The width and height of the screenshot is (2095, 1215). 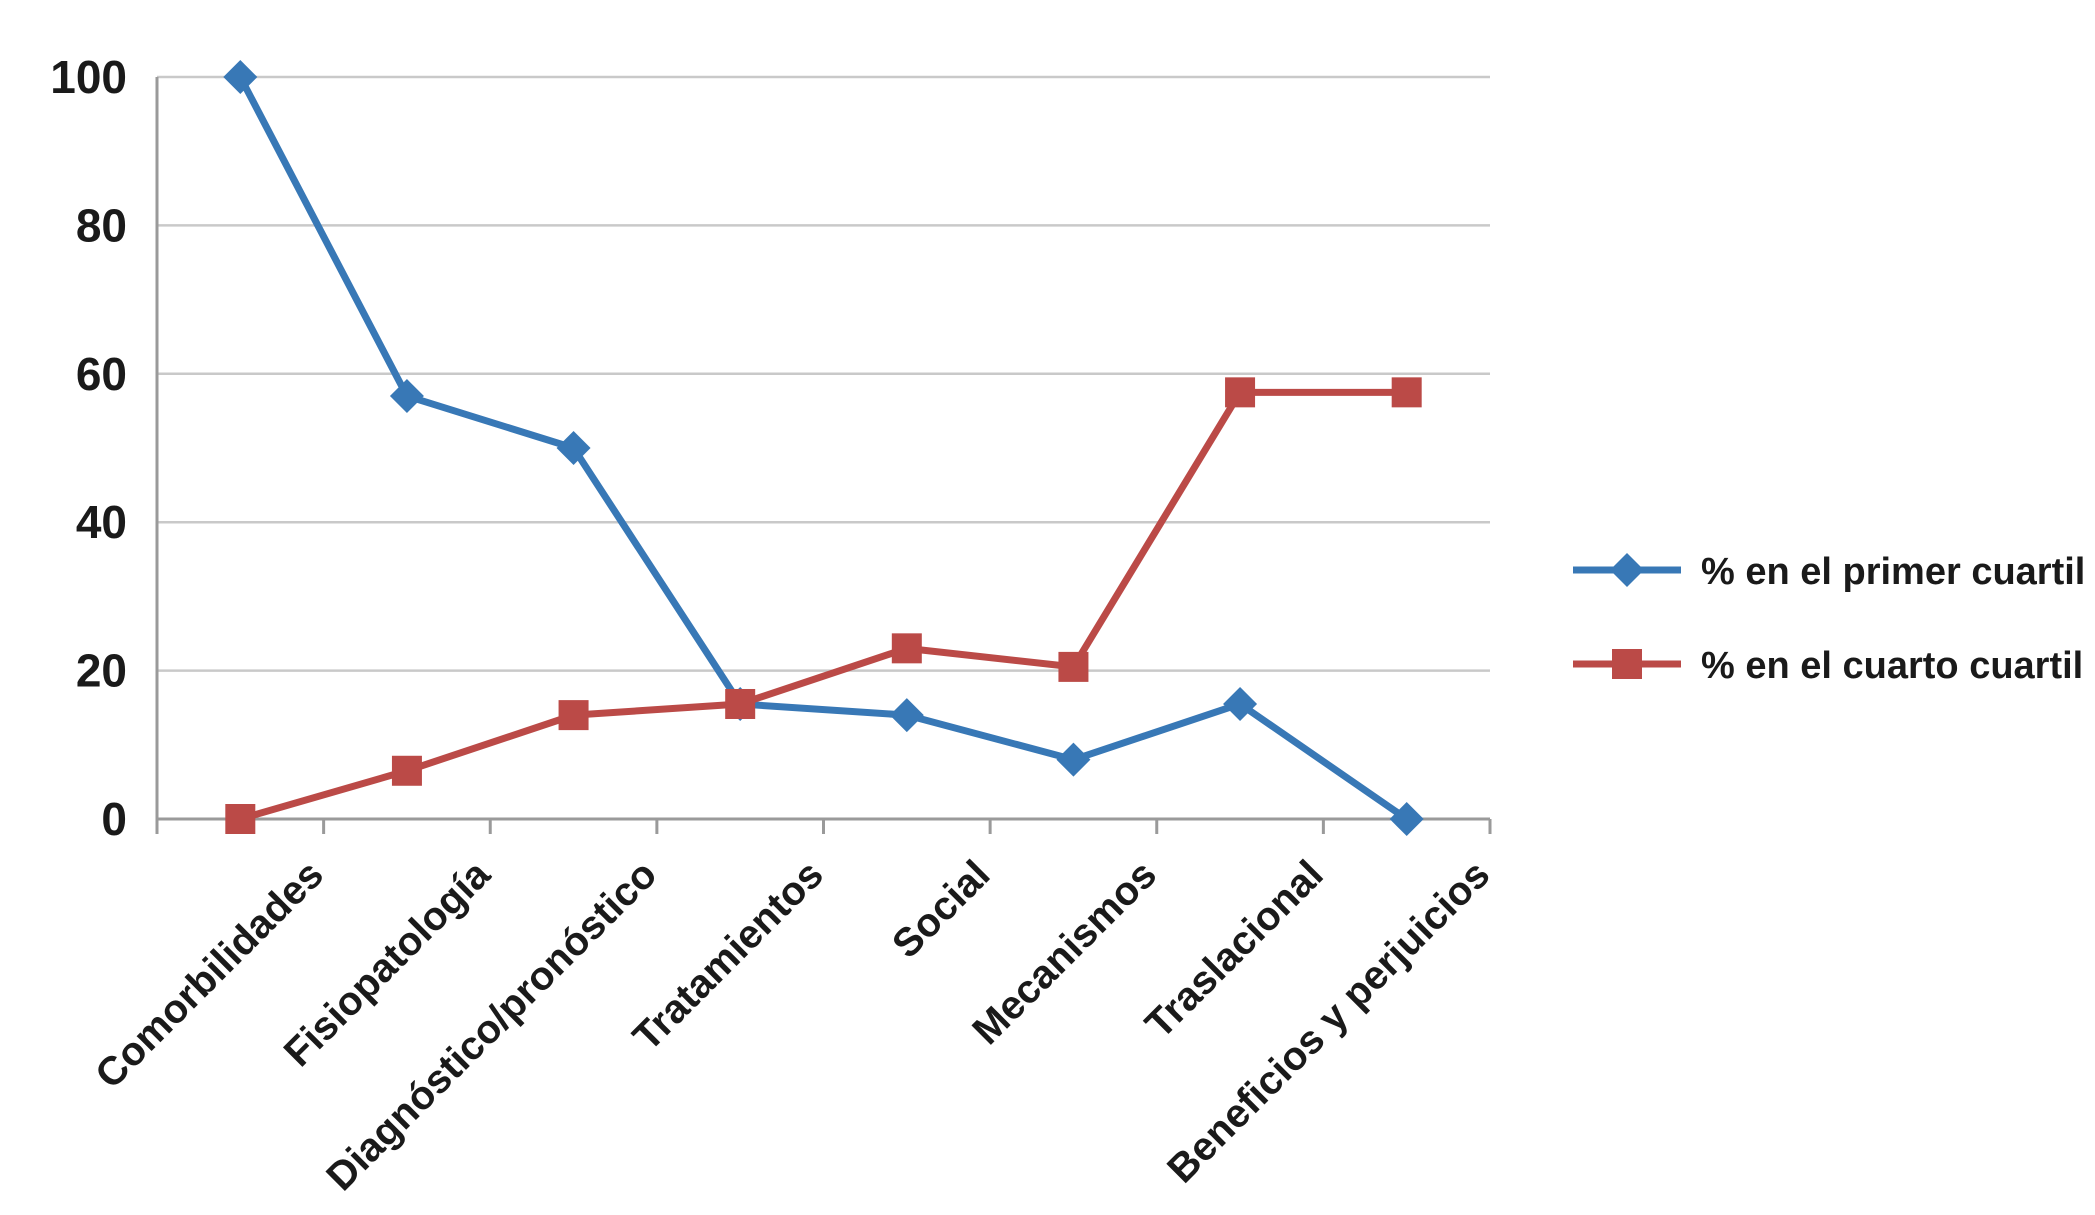 What do you see at coordinates (101, 522) in the screenshot?
I see `y-tick-label: 40` at bounding box center [101, 522].